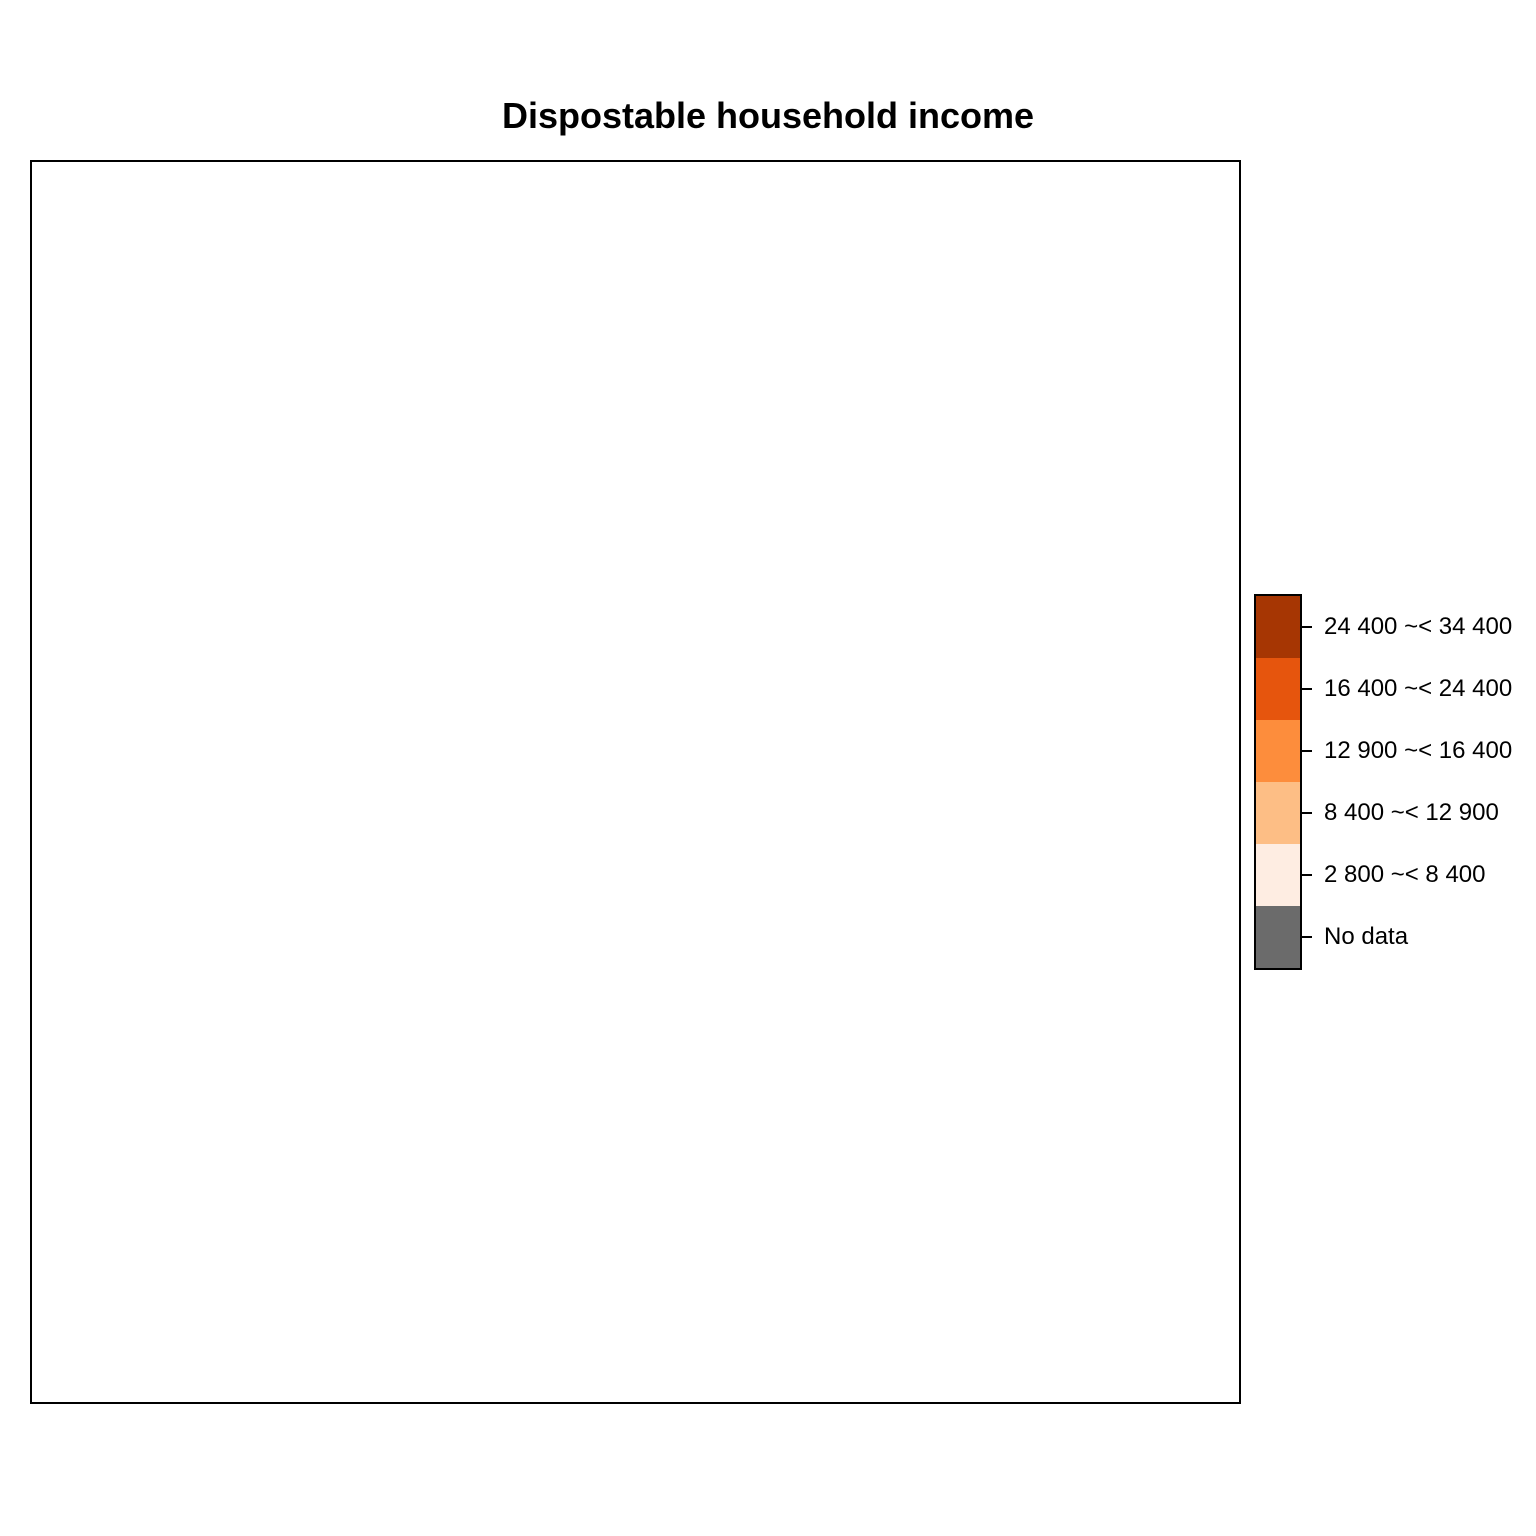 The width and height of the screenshot is (1536, 1536). I want to click on legend-label: No data, so click(1366, 936).